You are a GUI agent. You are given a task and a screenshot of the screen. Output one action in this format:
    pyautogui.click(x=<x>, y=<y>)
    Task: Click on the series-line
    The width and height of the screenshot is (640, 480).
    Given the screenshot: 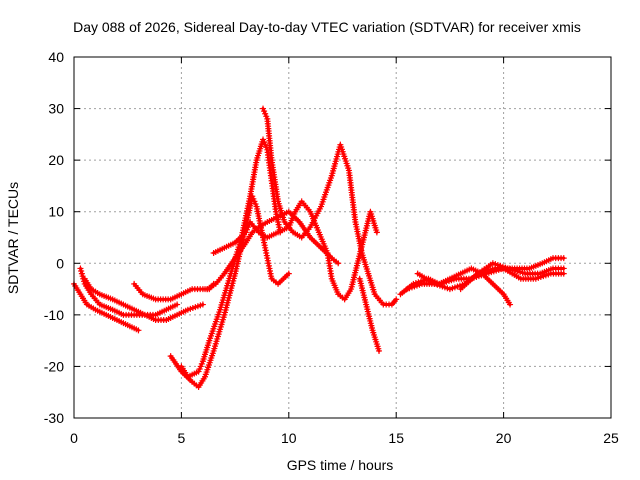 What is the action you would take?
    pyautogui.click(x=329, y=207)
    